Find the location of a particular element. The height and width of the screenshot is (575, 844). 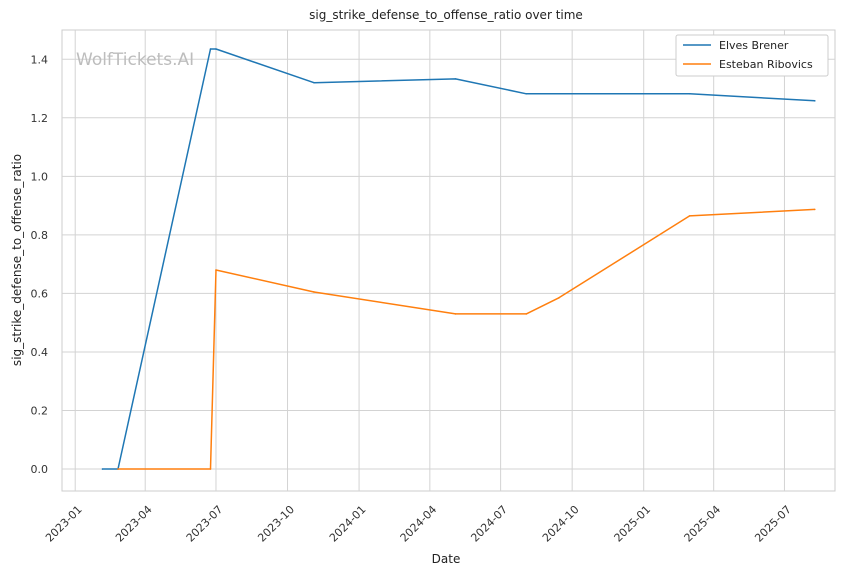

x-tick-label: 2024-07 is located at coordinates (489, 524).